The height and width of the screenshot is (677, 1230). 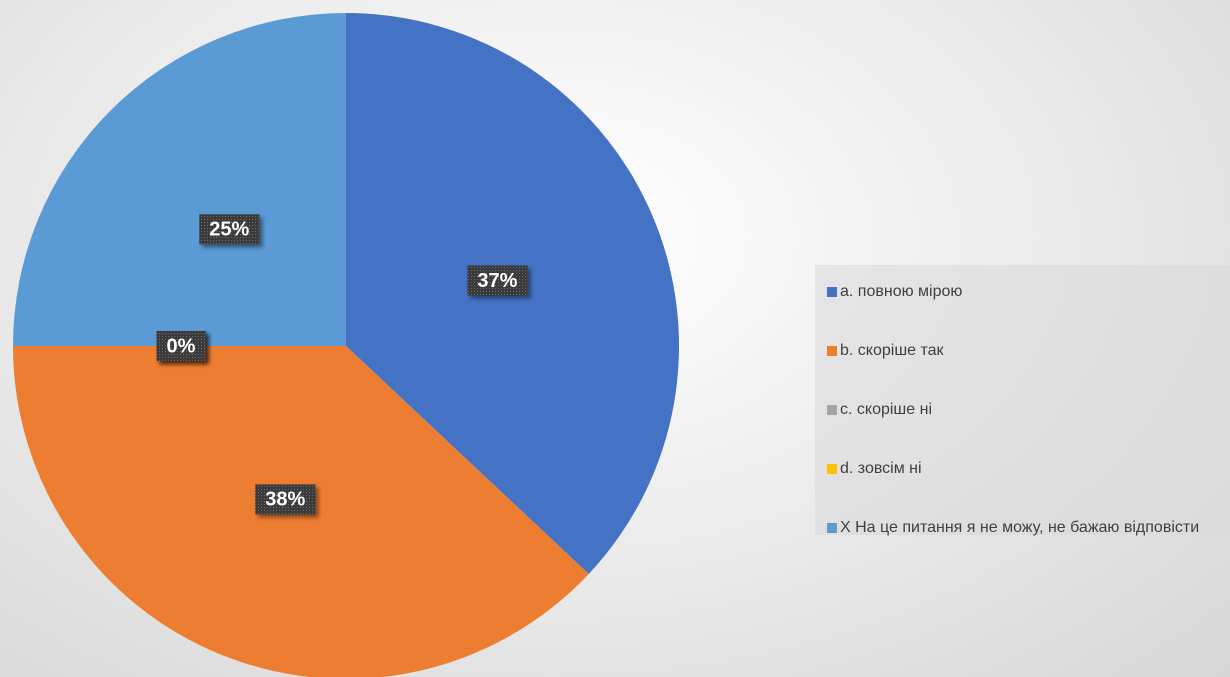 I want to click on data-label: 25%, so click(x=229, y=229).